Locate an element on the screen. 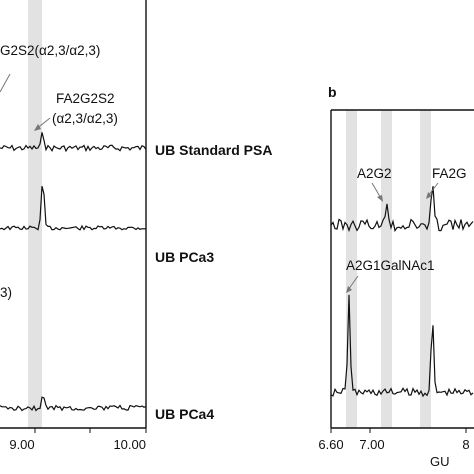  trace-b-lower is located at coordinates (402, 346).